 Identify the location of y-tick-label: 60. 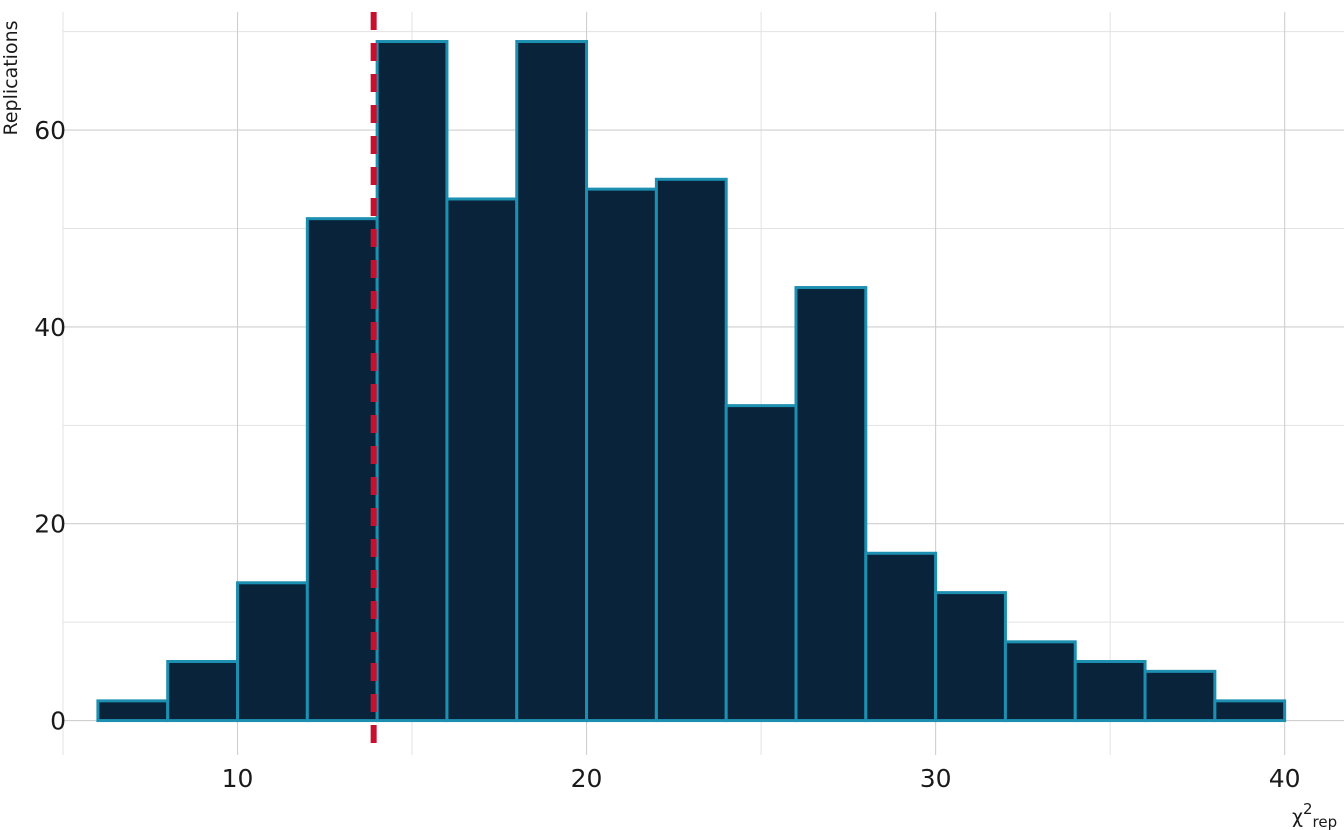
(50, 130).